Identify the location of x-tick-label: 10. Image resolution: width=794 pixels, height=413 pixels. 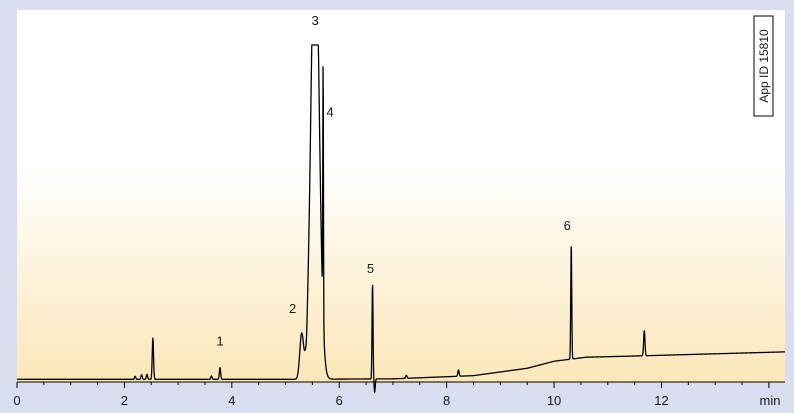
(554, 400).